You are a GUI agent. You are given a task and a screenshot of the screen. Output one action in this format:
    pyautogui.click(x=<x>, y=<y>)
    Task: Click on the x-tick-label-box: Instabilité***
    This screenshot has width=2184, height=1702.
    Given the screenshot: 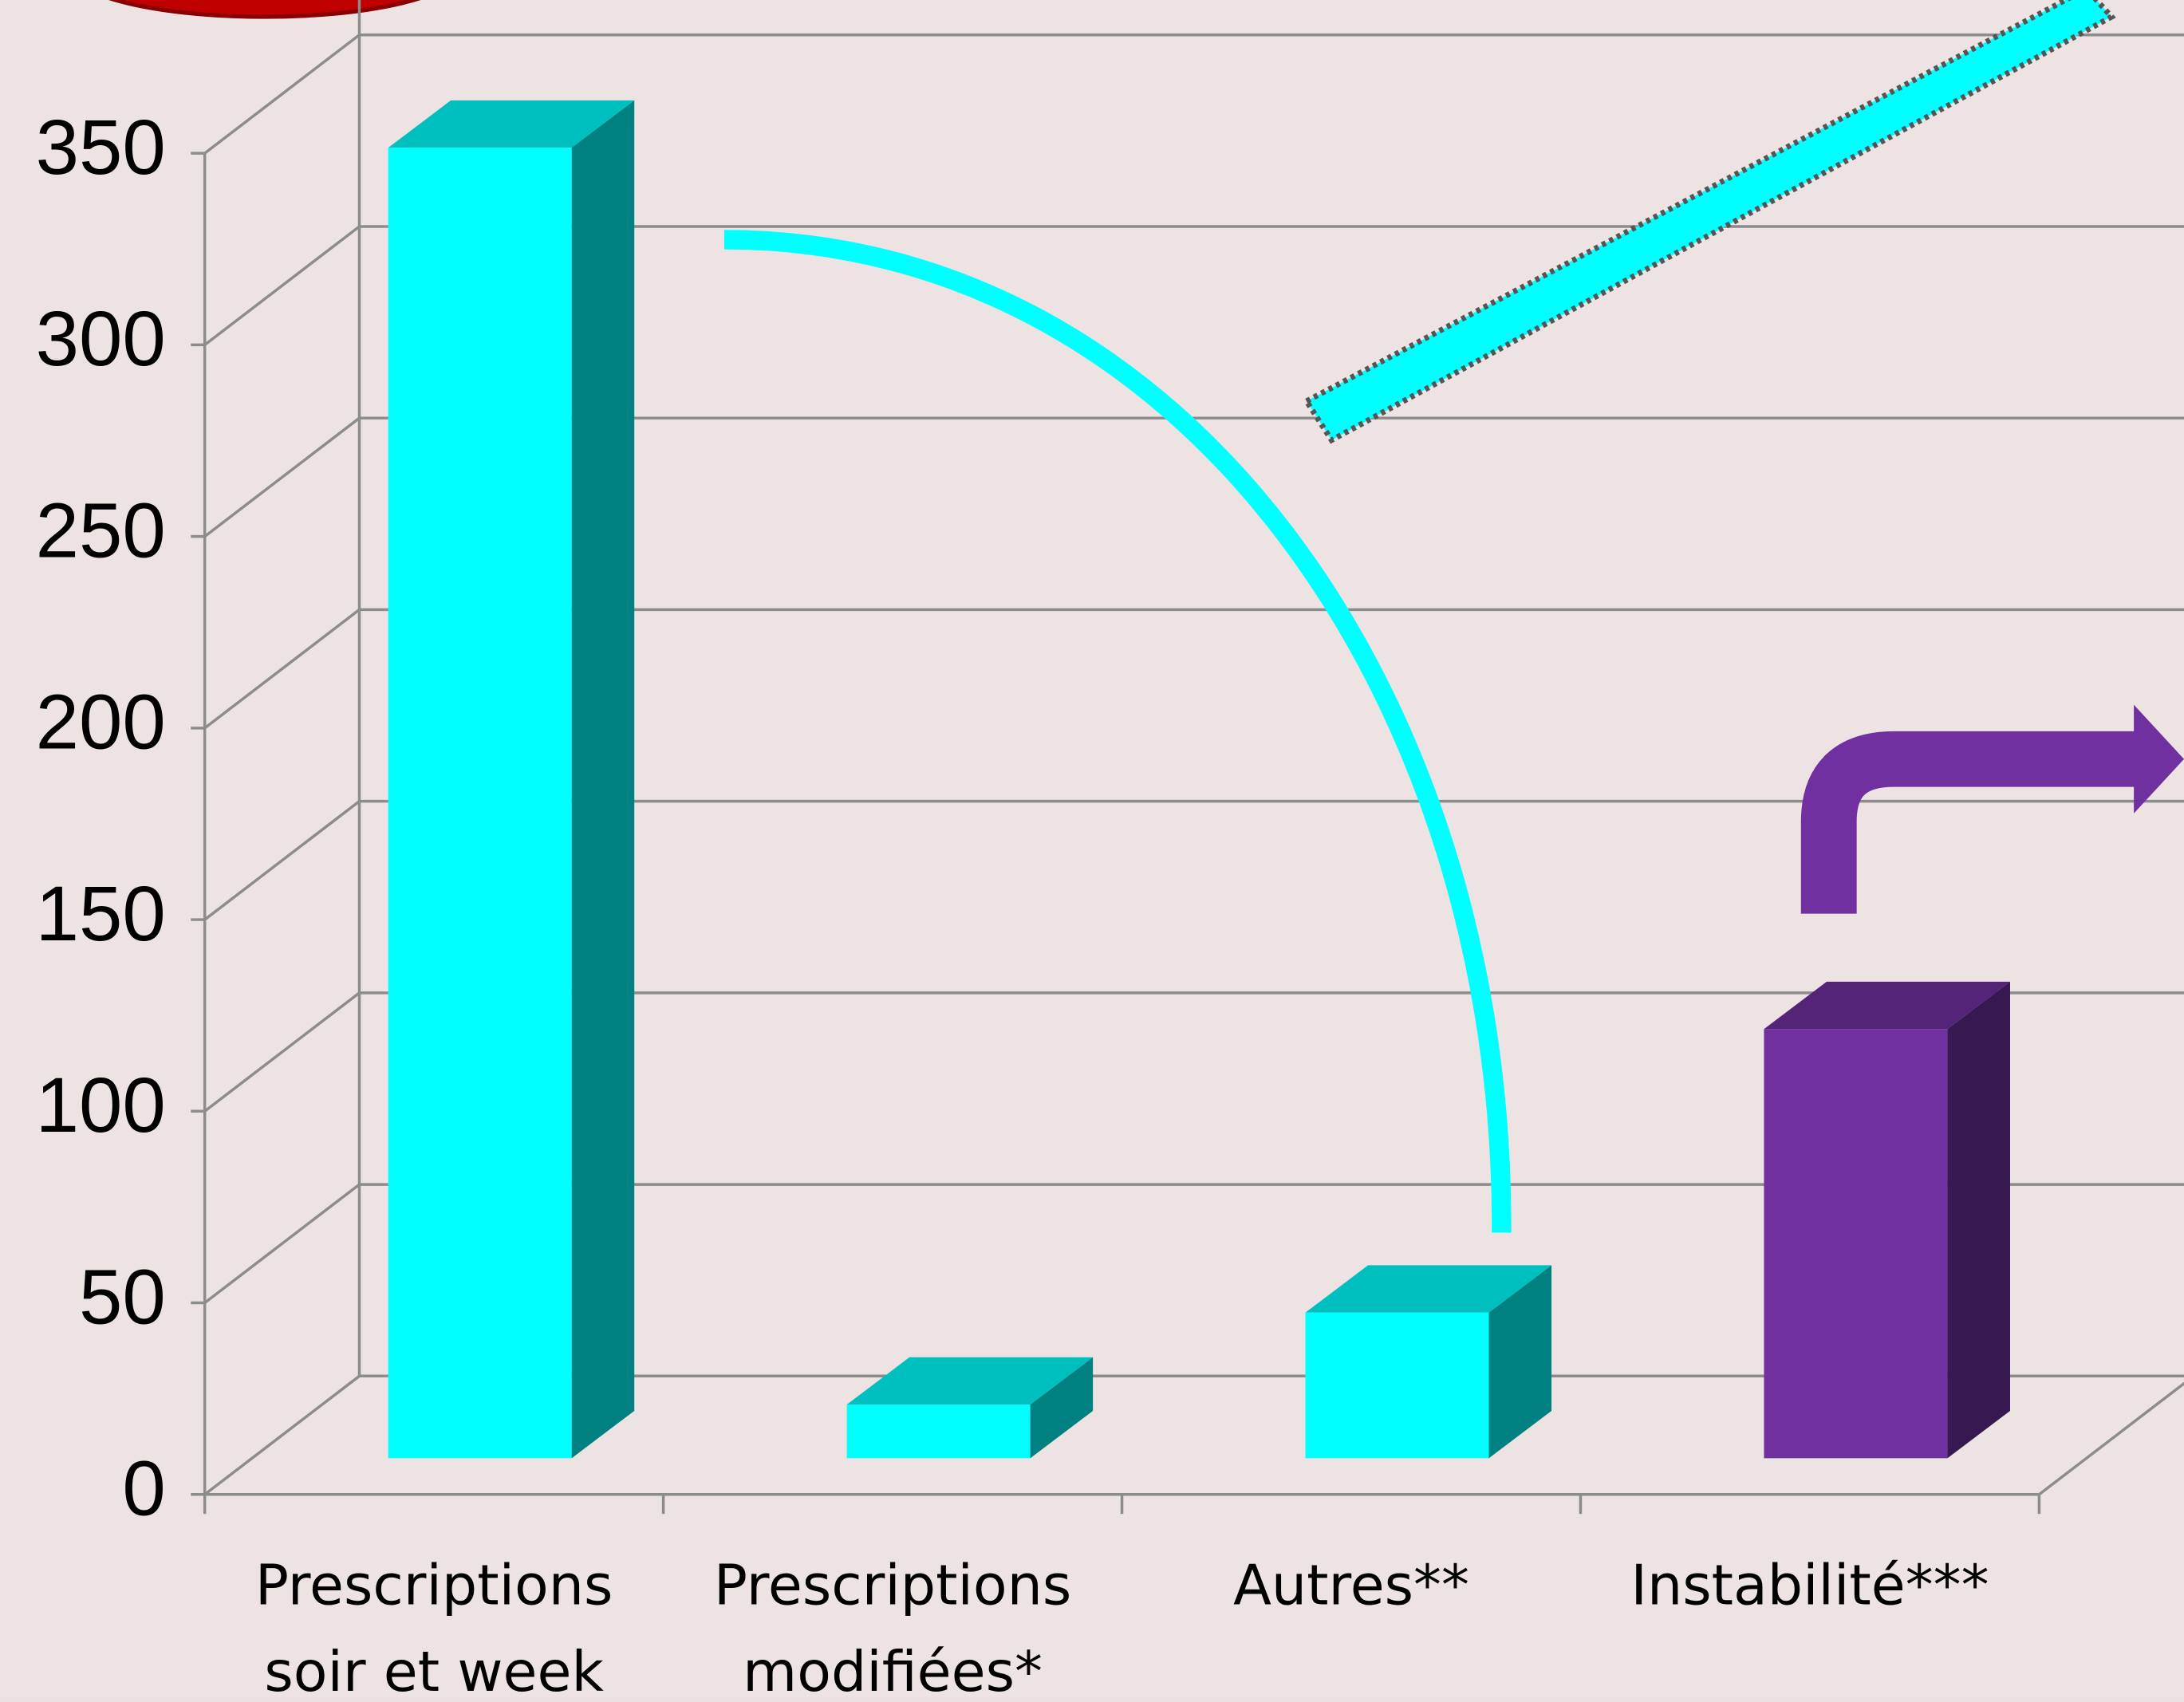 What is the action you would take?
    pyautogui.click(x=1809, y=1587)
    